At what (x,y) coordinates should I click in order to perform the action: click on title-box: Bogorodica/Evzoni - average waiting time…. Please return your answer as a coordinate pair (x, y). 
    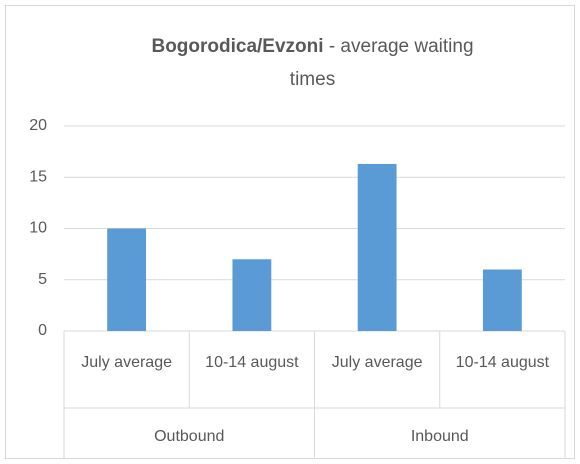
    Looking at the image, I should click on (312, 63).